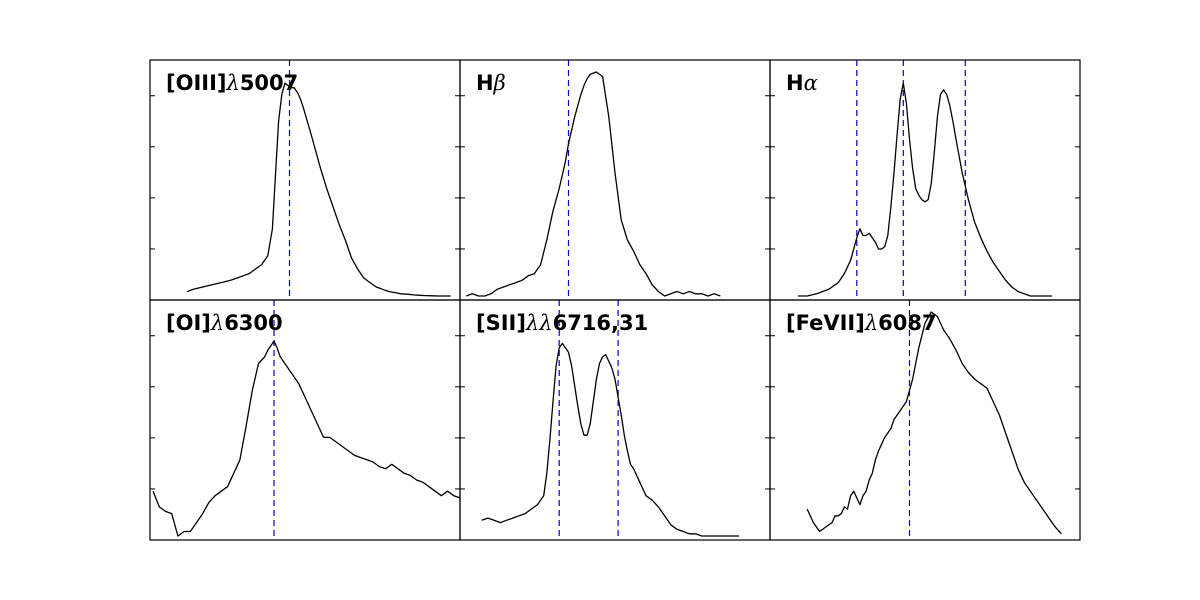 The width and height of the screenshot is (1200, 600). What do you see at coordinates (491, 83) in the screenshot?
I see `panel-title: Hβ` at bounding box center [491, 83].